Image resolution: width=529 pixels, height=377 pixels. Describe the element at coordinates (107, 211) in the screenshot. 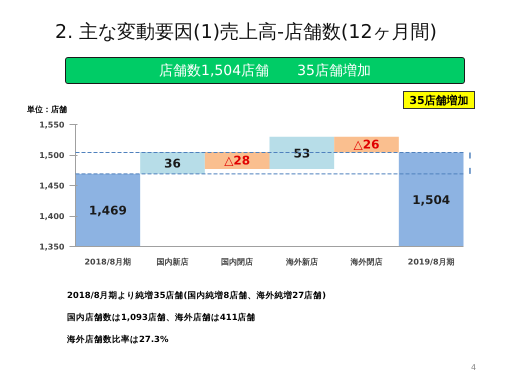

I see `data-label: 1,469` at that location.